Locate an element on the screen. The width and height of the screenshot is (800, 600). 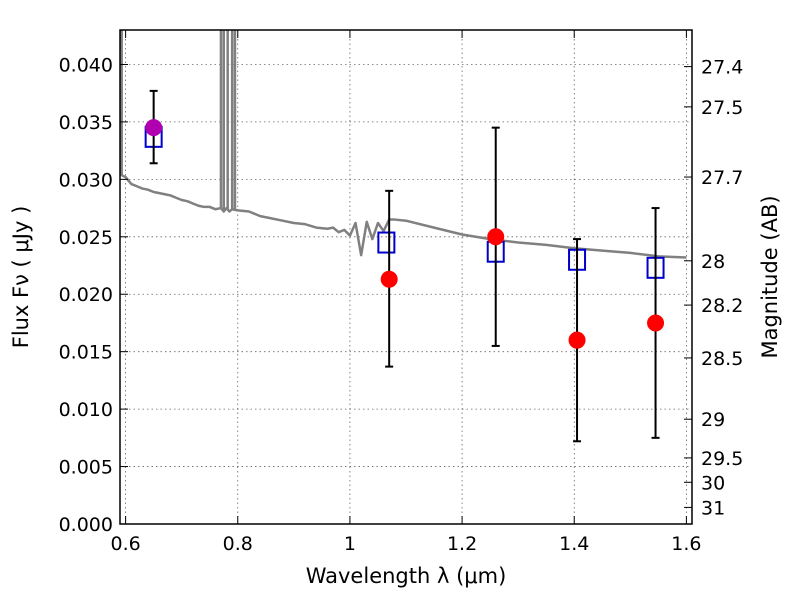
x-axis-label: Wavelength λ (μm) is located at coordinates (406, 576).